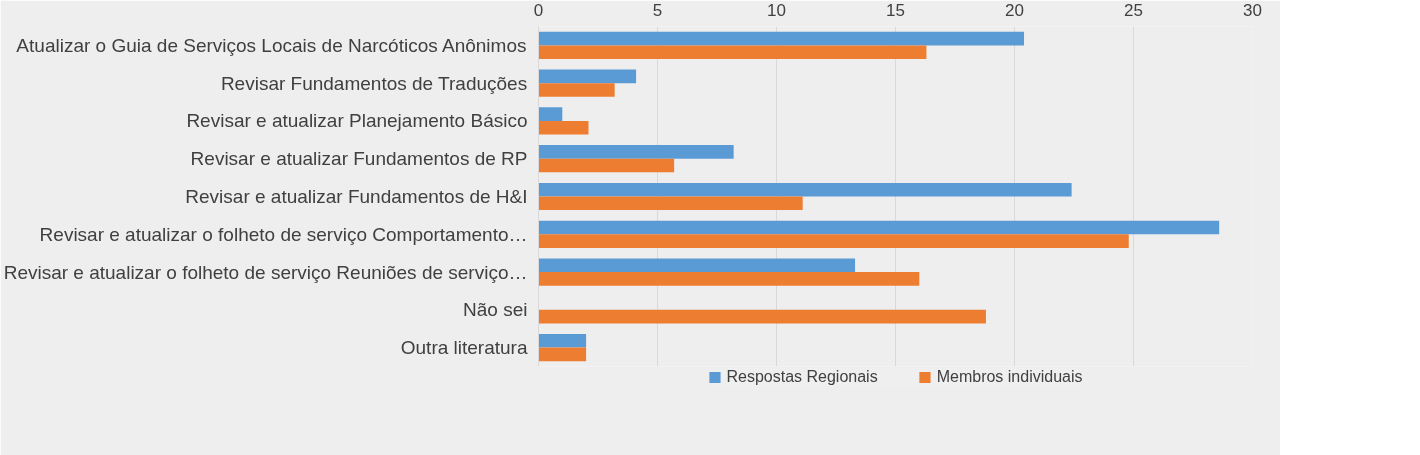 This screenshot has width=1420, height=455. What do you see at coordinates (1133, 10) in the screenshot?
I see `x-tick-label: 25` at bounding box center [1133, 10].